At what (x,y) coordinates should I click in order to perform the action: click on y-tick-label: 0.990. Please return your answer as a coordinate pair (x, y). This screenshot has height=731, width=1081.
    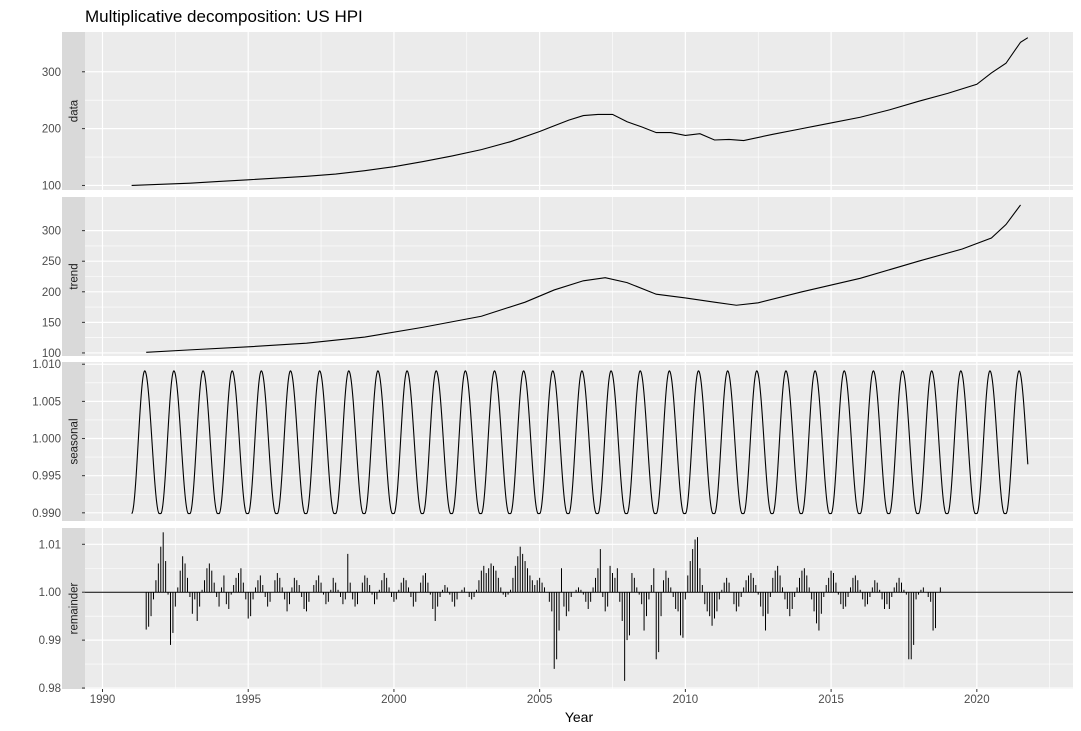
    Looking at the image, I should click on (46, 514).